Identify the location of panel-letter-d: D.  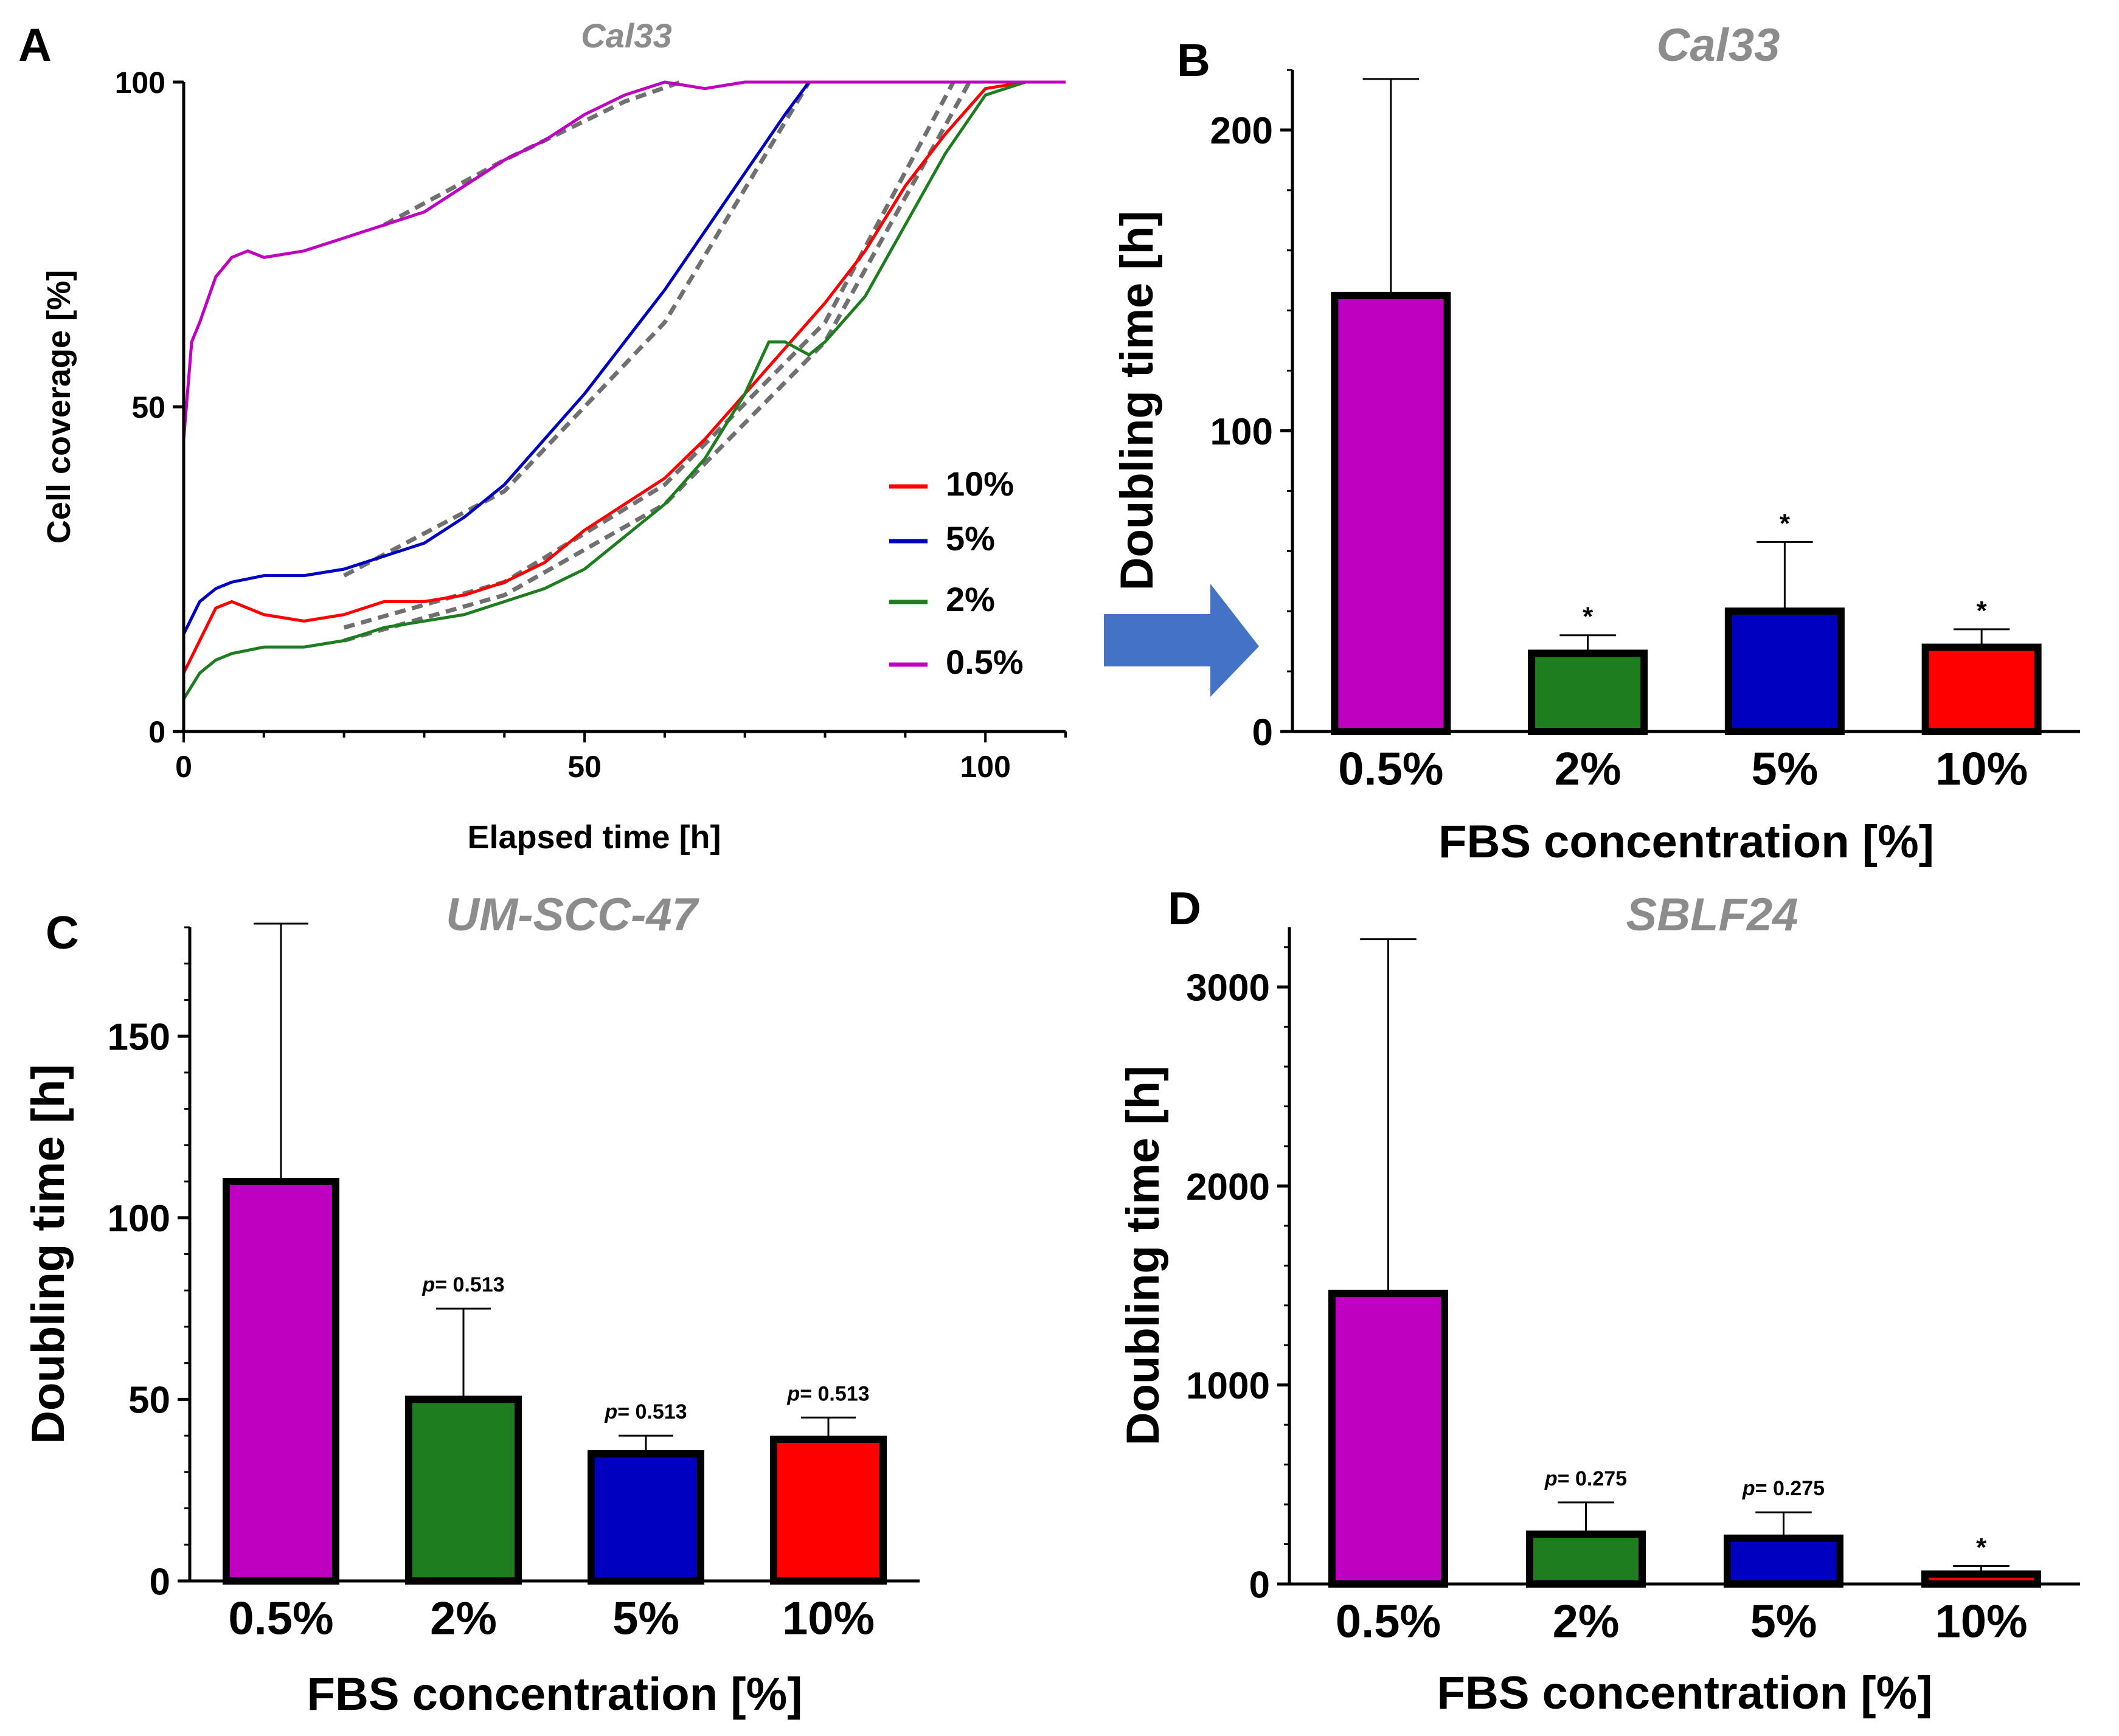
(1184, 909).